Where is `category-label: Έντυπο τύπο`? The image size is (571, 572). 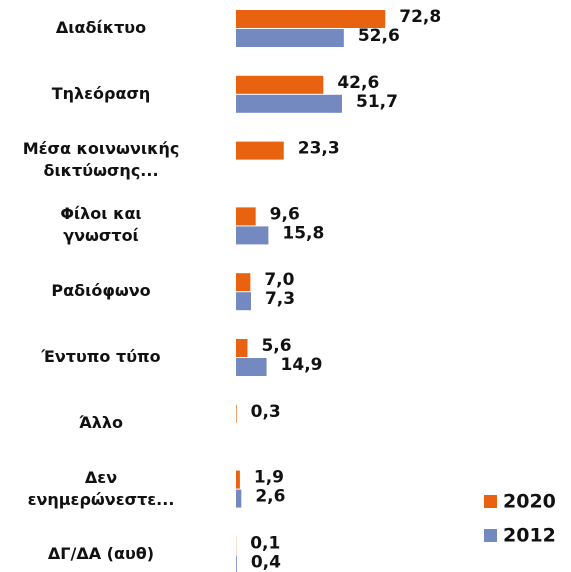
category-label: Έντυπο τύπο is located at coordinates (101, 356).